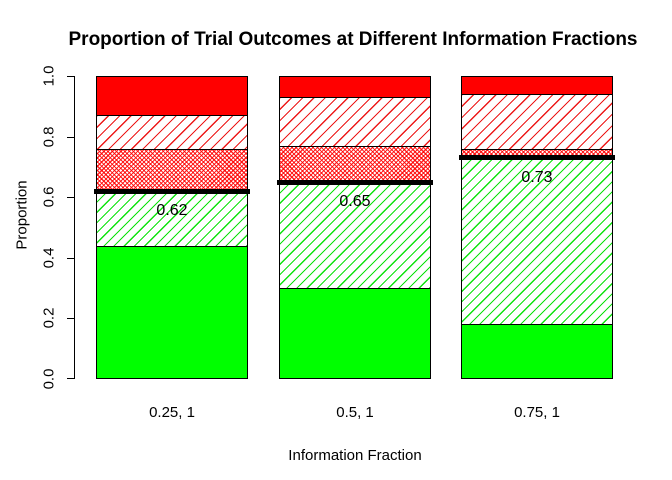  What do you see at coordinates (172, 412) in the screenshot?
I see `x-category-label: 0.25, 1` at bounding box center [172, 412].